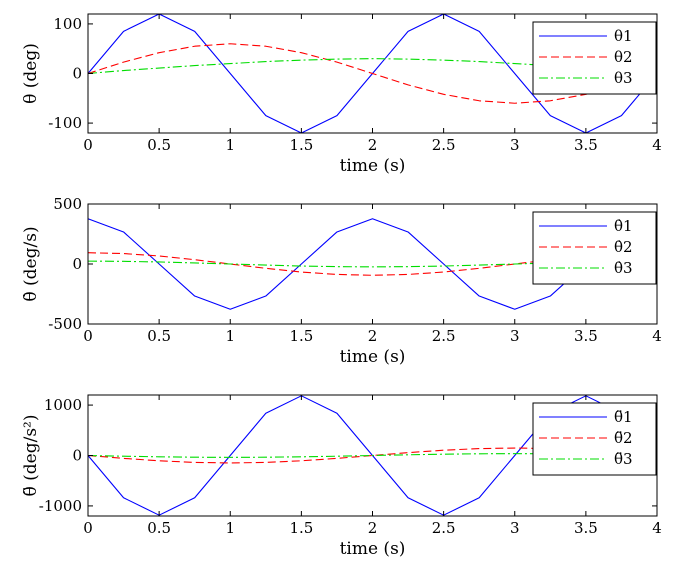  Describe the element at coordinates (623, 268) in the screenshot. I see `legend-label-3: θ̇3` at that location.